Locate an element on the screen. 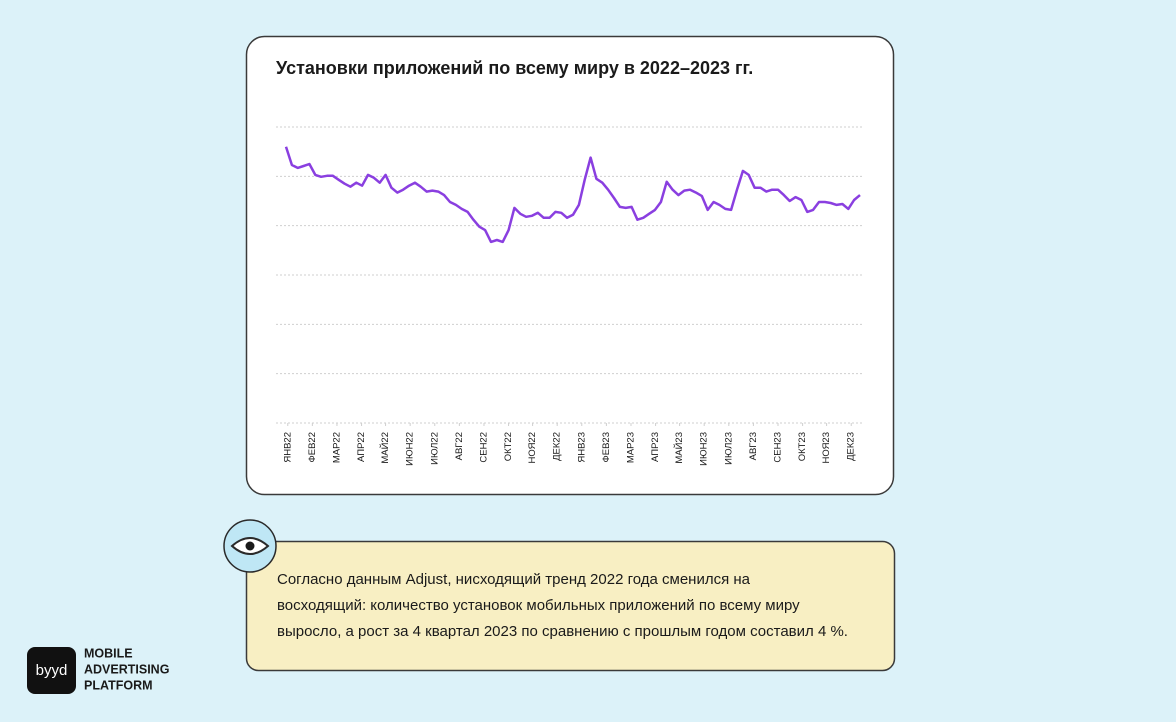 The height and width of the screenshot is (722, 1176). x-tick-label: АПР23 is located at coordinates (655, 447).